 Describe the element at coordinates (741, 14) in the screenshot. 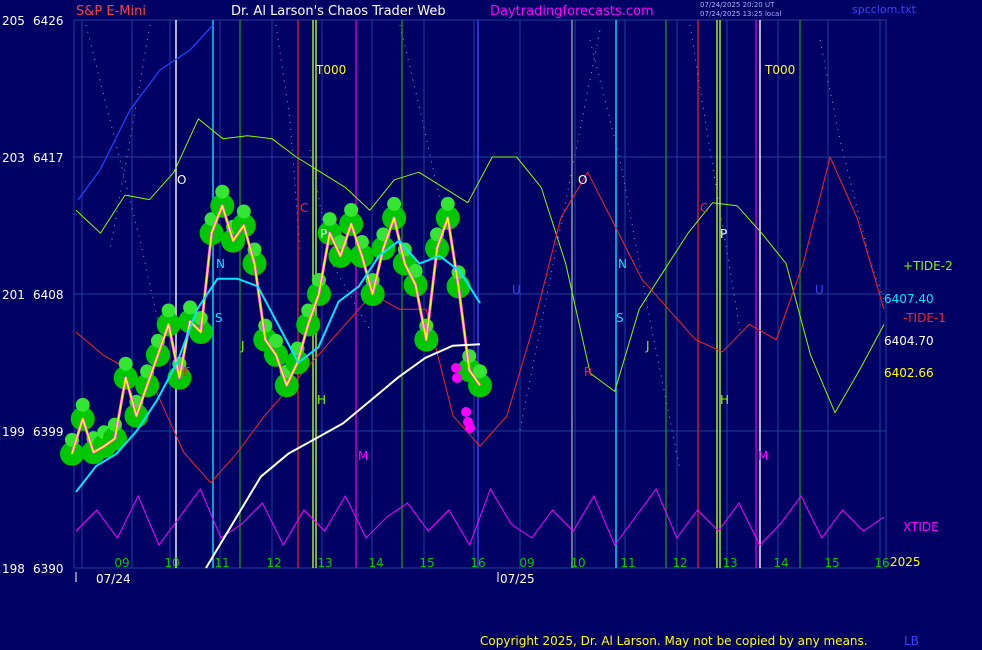

I see `timestamp-local: 07/24/2025 13:25 local` at that location.